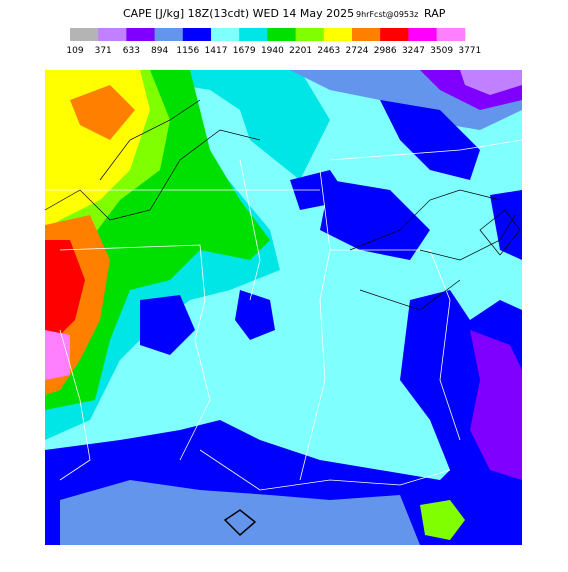 The image size is (568, 572). What do you see at coordinates (435, 13) in the screenshot?
I see `model-label: RAP` at bounding box center [435, 13].